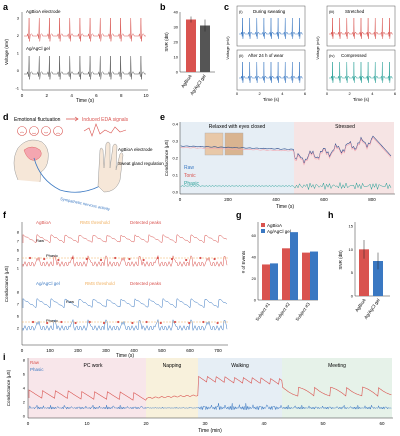 The width and height of the screenshot is (400, 436). Describe the element at coordinates (263, 311) in the screenshot. I see `g-cat-1: Subject #1` at that location.